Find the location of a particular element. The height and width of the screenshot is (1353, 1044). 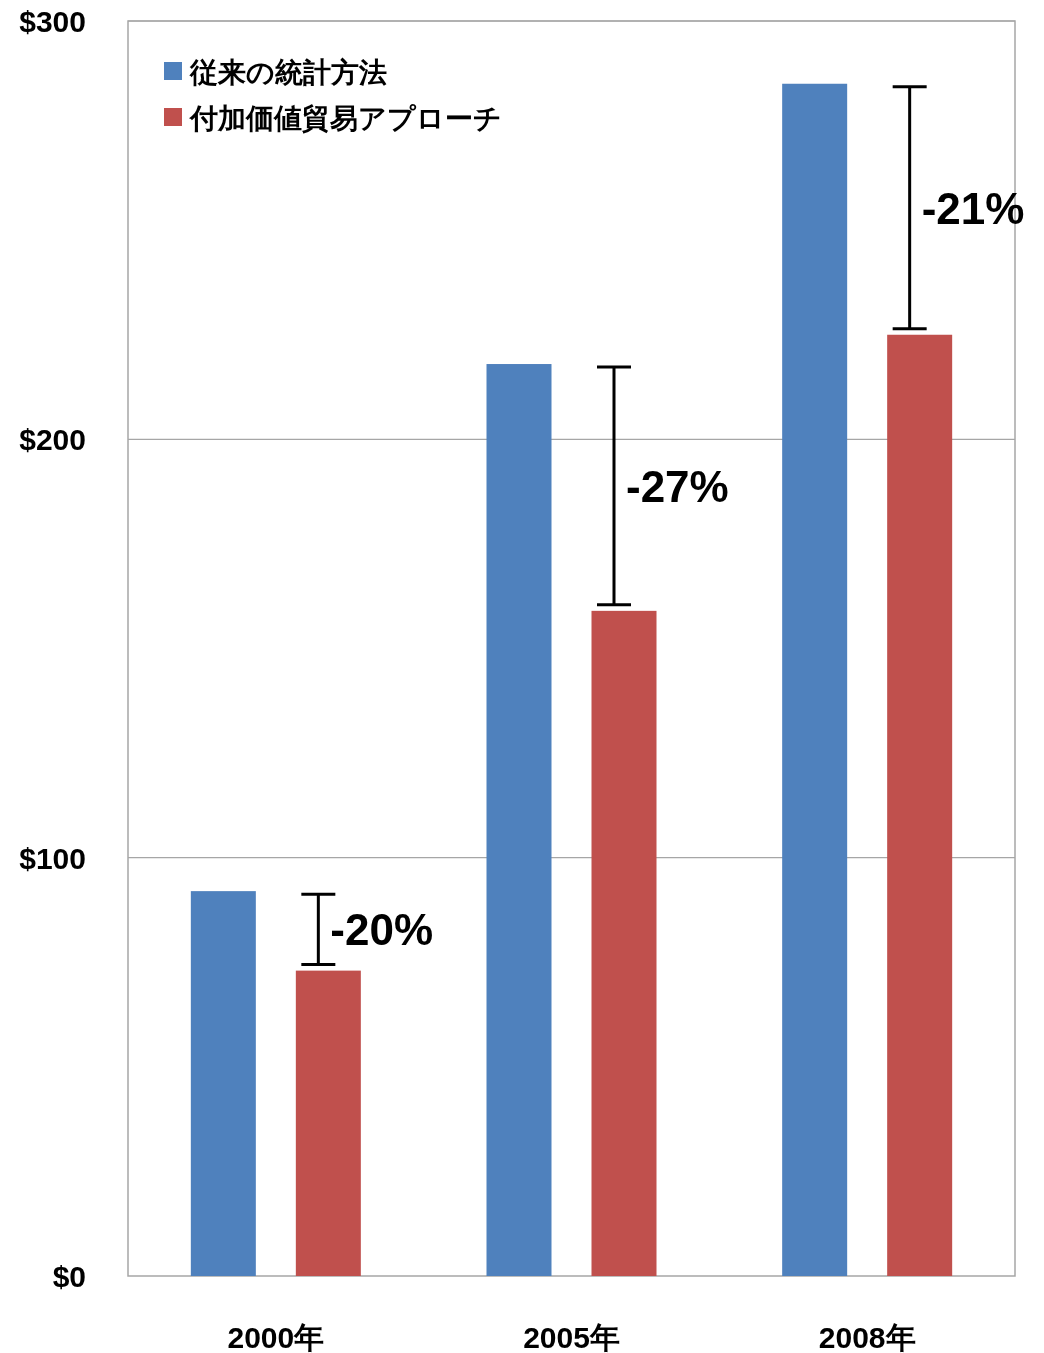

y-tick-label: $300 is located at coordinates (52, 21).